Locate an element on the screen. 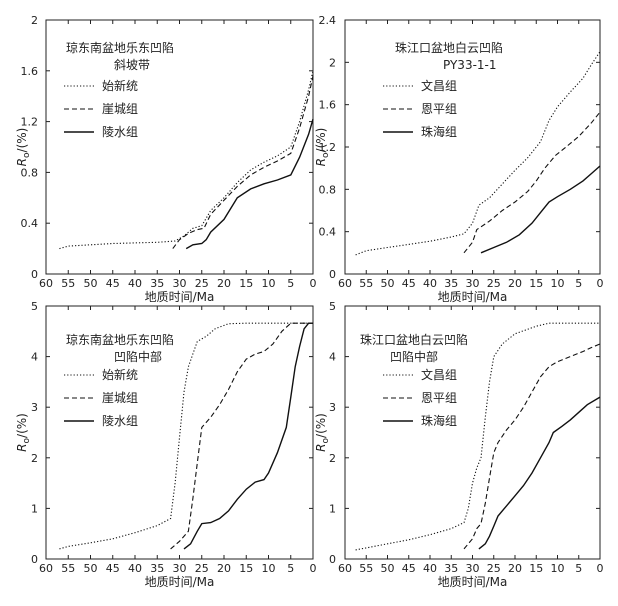  x-tick-label: 45 is located at coordinates (113, 568).